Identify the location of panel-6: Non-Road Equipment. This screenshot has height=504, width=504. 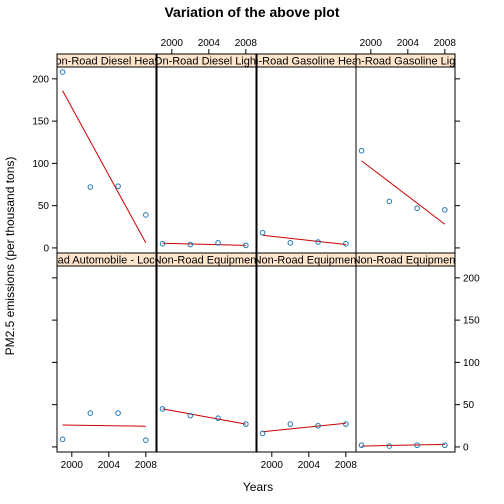
(207, 352).